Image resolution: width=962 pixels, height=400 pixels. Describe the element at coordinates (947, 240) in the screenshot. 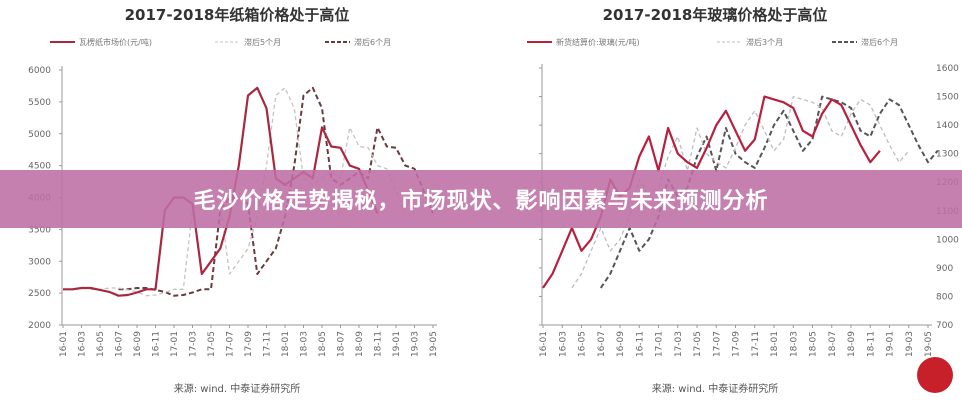

I see `y-tick-label: 1000` at that location.